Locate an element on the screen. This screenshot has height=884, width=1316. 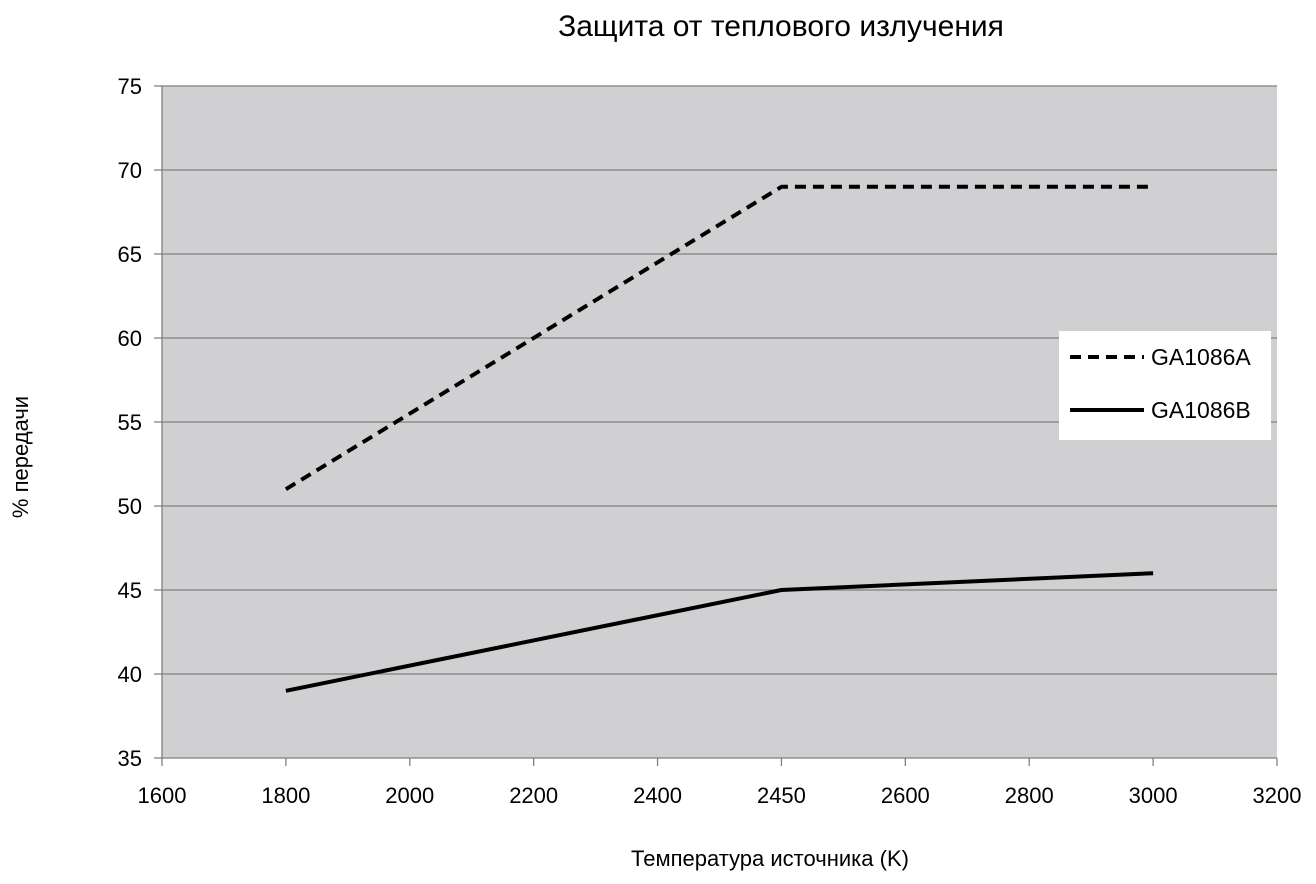
x-tick-label: 2400 is located at coordinates (657, 795).